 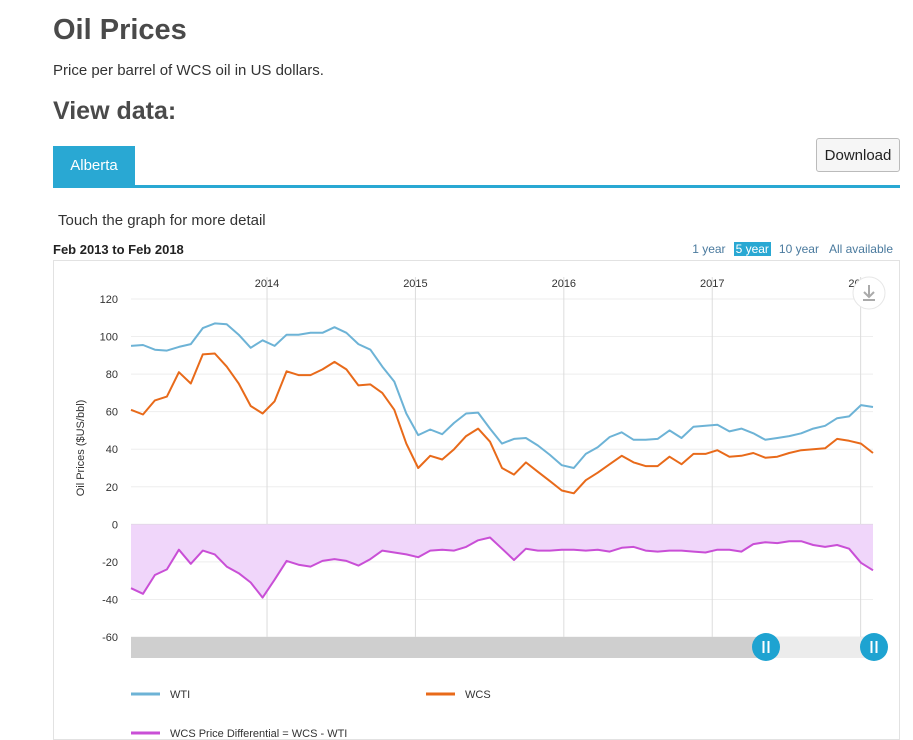 I want to click on y-tick-label: 60, so click(x=112, y=413).